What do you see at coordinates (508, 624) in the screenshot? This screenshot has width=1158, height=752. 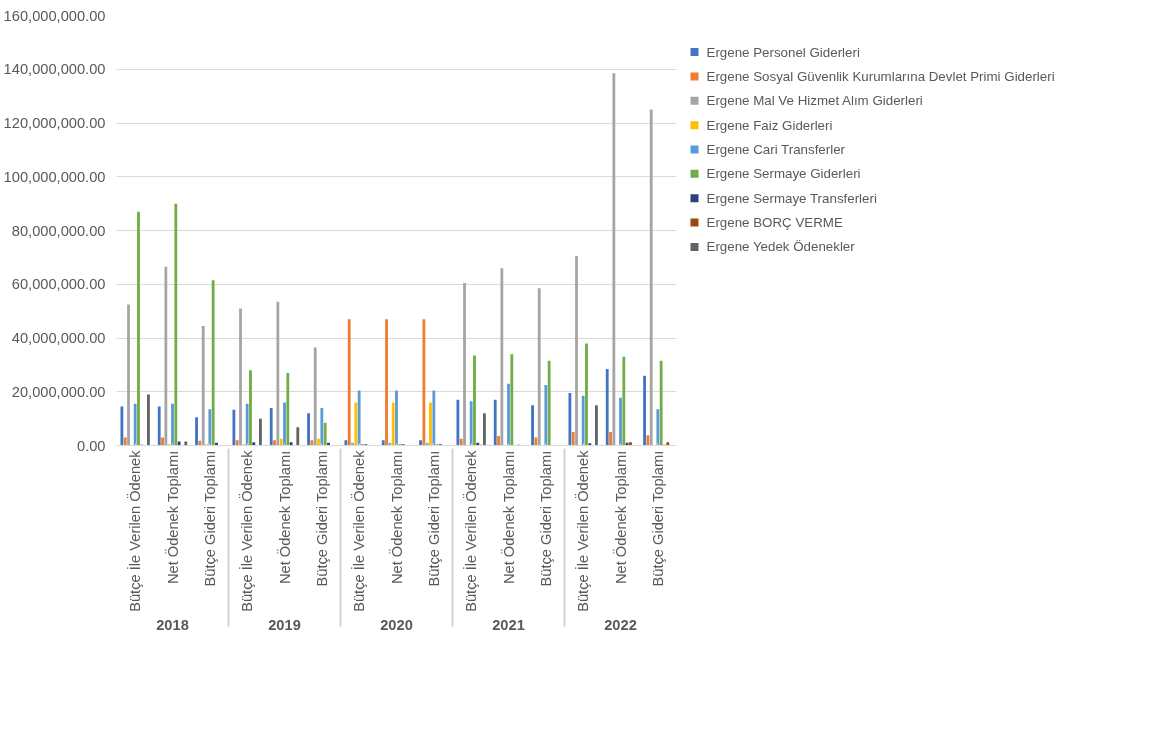 I see `text: 2021` at bounding box center [508, 624].